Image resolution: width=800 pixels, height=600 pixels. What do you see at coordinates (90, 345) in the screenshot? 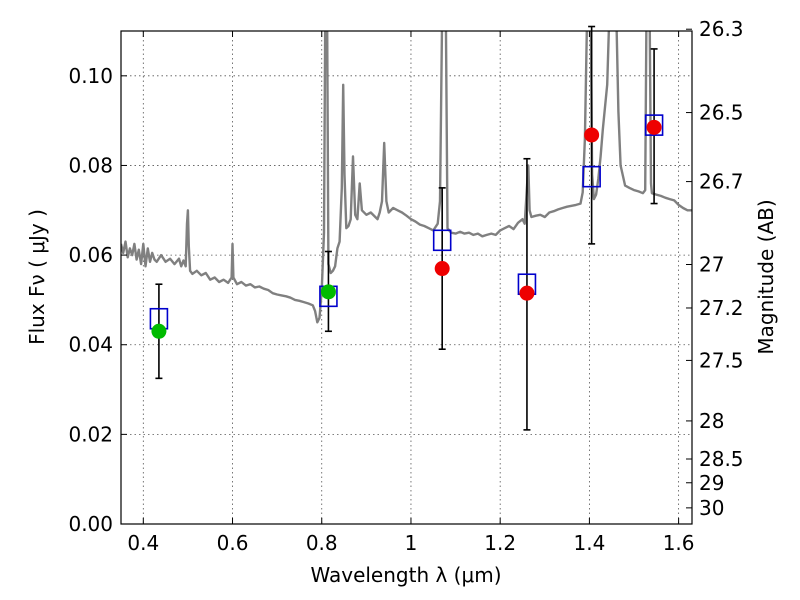
I see `y-tick-label: 0.04` at bounding box center [90, 345].